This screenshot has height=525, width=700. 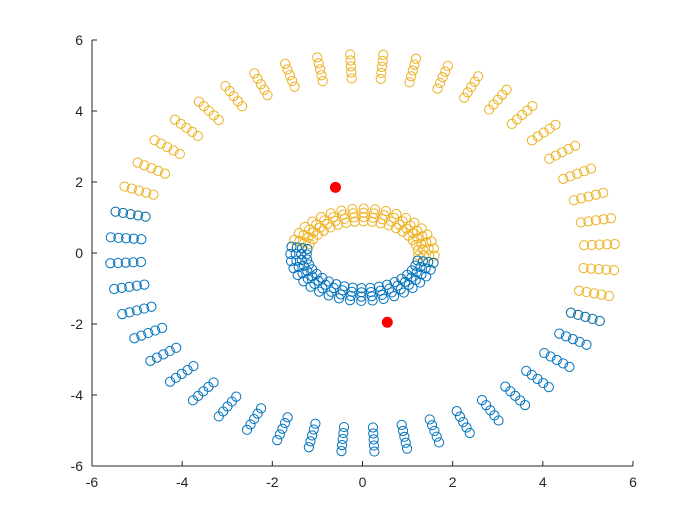 I want to click on y-tick-label: 4, so click(x=79, y=111).